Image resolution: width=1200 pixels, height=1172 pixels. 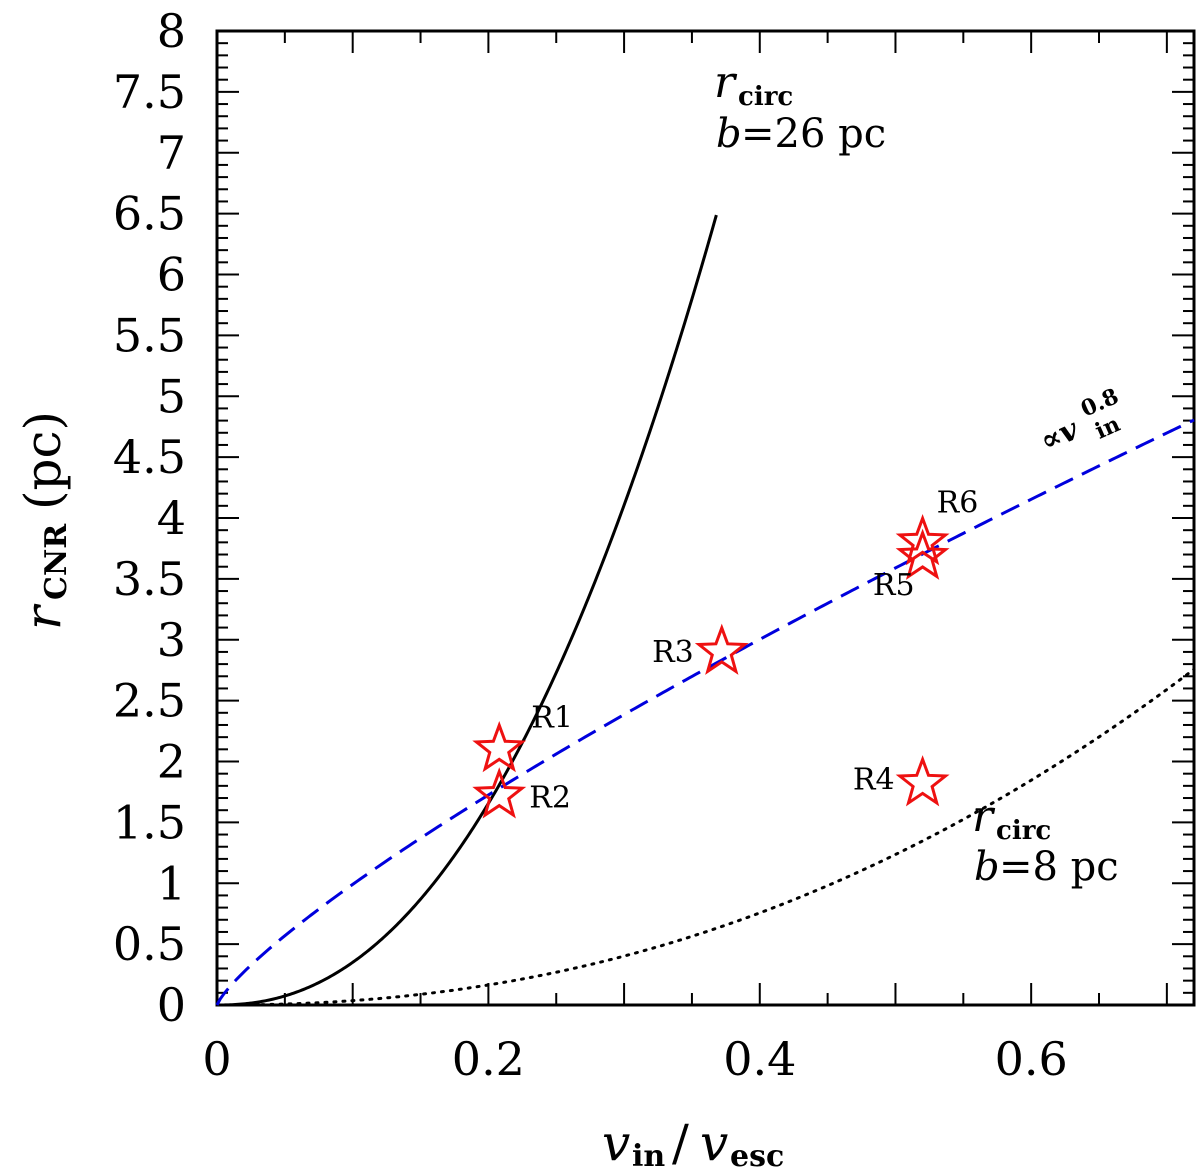 What do you see at coordinates (759, 1059) in the screenshot?
I see `x-tick-label: 0.4` at bounding box center [759, 1059].